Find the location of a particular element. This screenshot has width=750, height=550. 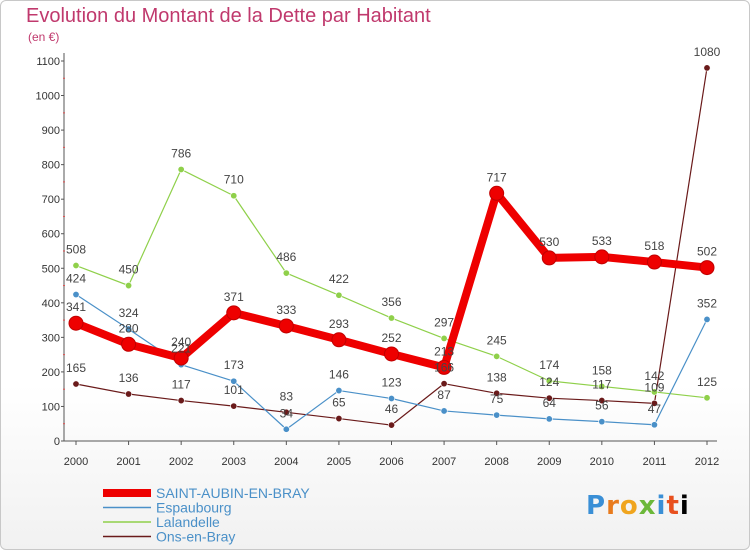

data-label: 486 is located at coordinates (286, 257).